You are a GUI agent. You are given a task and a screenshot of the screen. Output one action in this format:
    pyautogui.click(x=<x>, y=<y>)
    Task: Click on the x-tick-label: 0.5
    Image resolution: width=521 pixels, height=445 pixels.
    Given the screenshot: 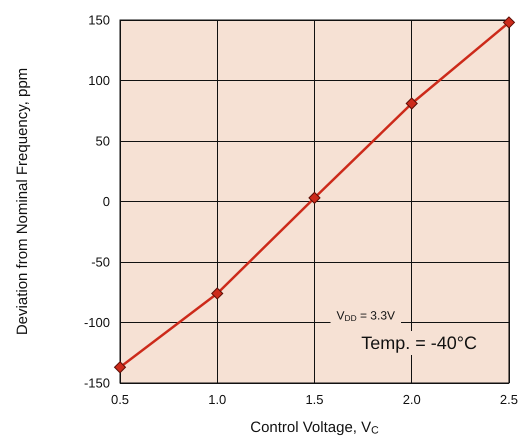 What is the action you would take?
    pyautogui.click(x=120, y=399)
    